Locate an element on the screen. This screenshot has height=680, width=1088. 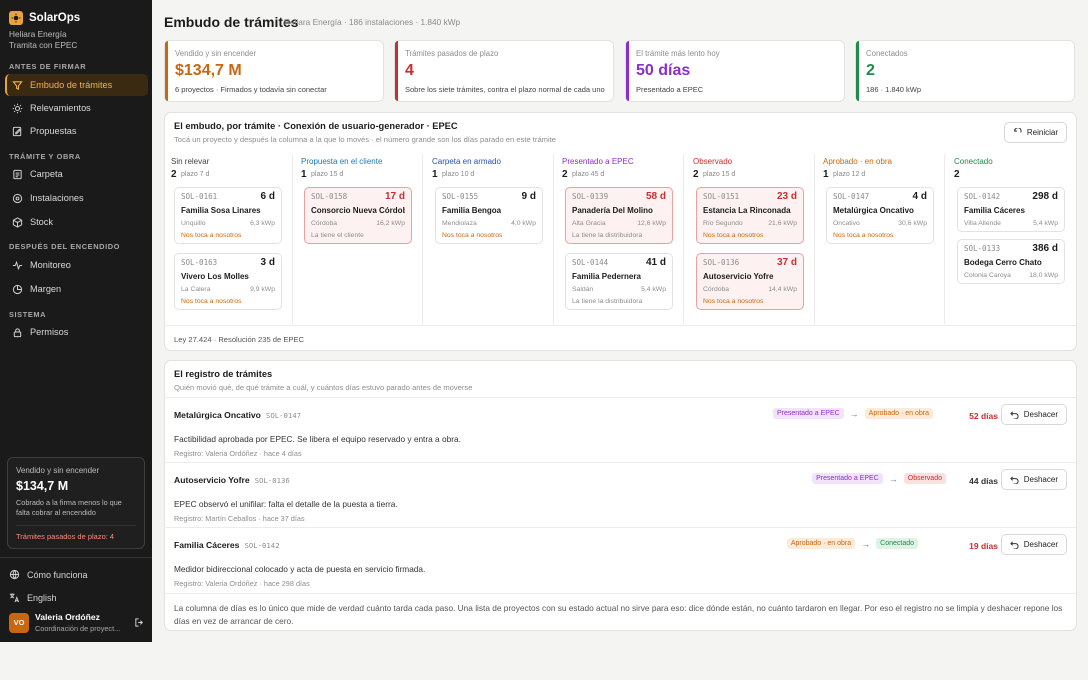
to-stage-badge: Conectado is located at coordinates (897, 543).